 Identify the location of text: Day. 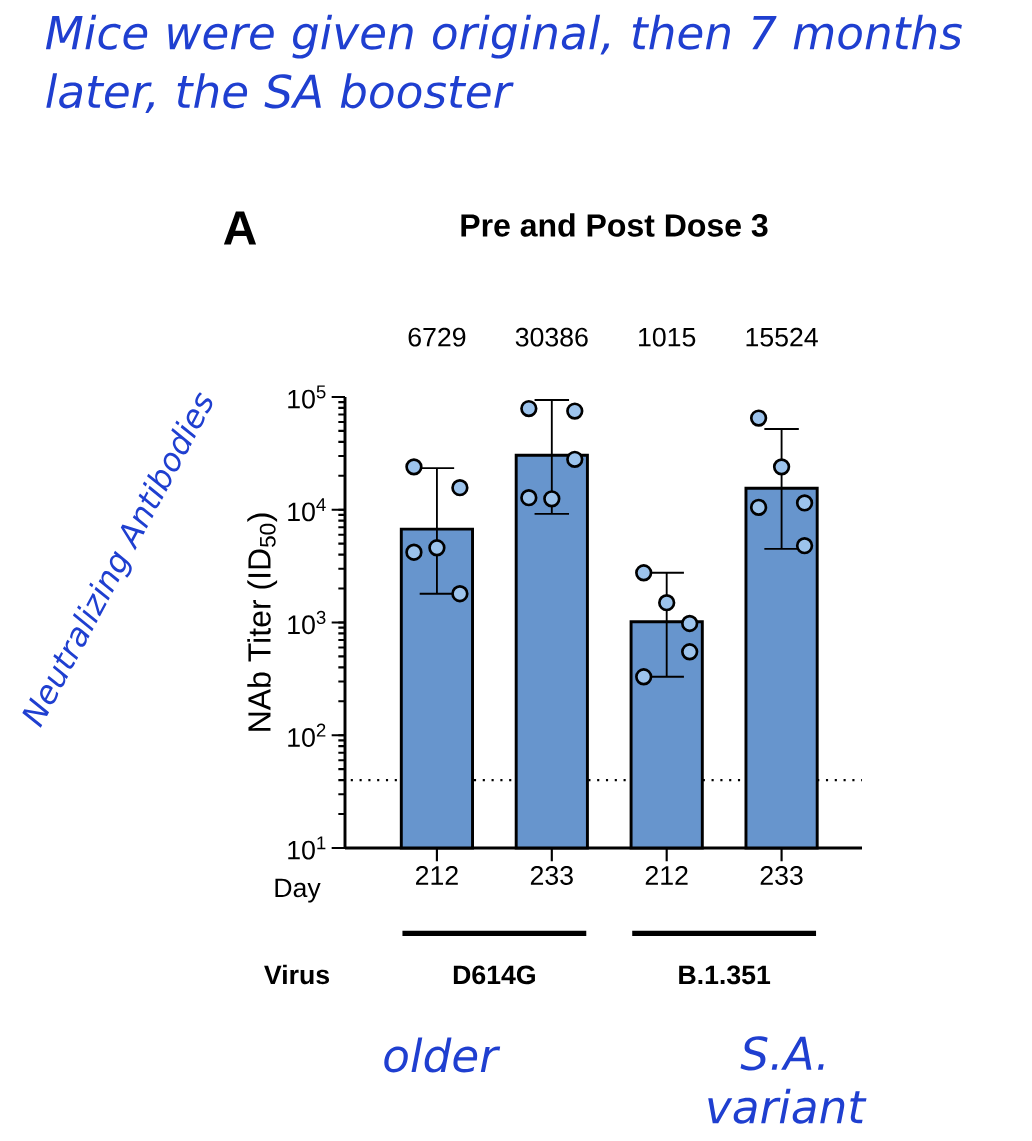
(298, 890).